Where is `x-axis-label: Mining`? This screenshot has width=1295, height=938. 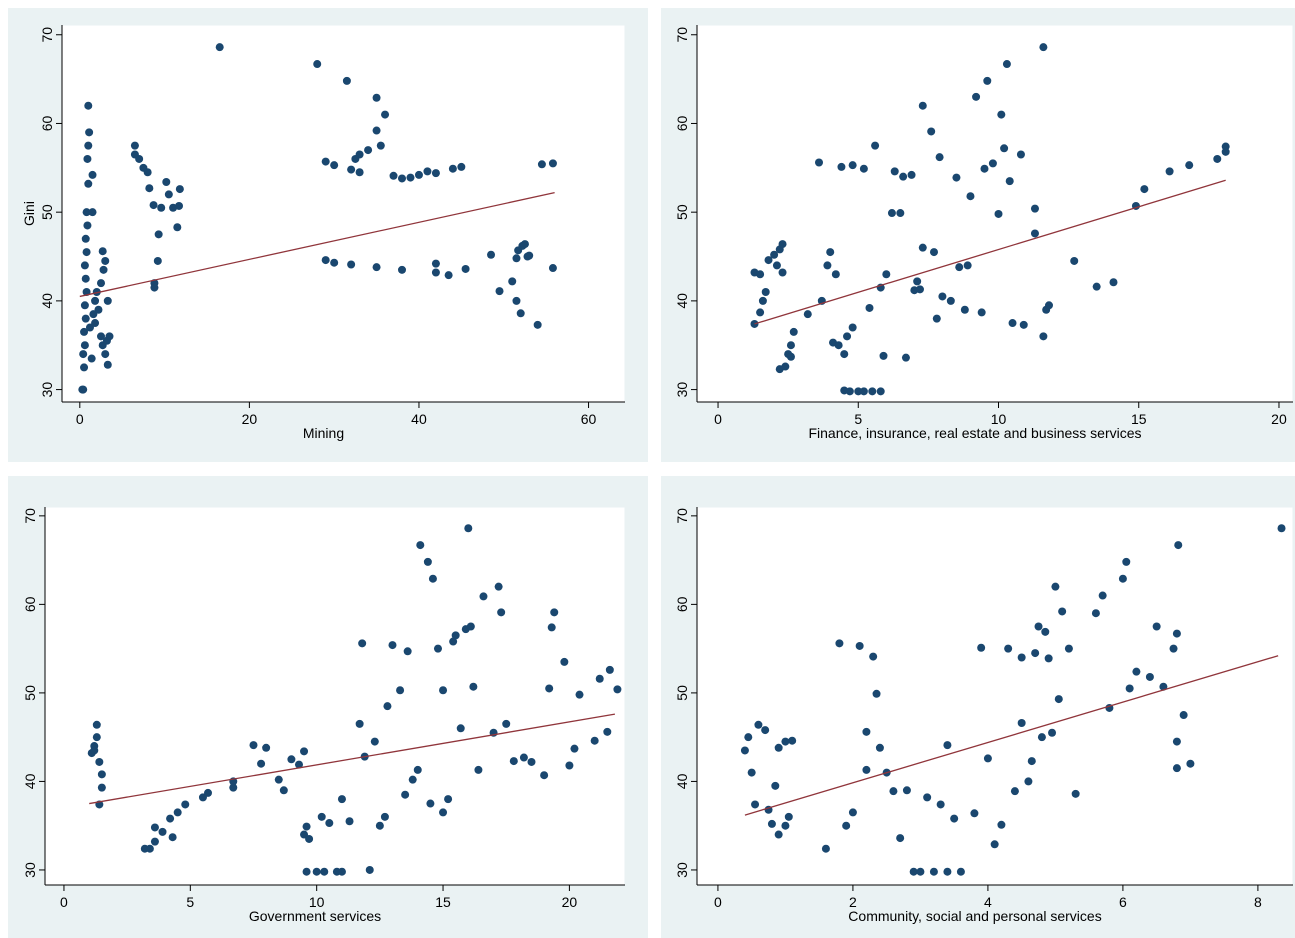 x-axis-label: Mining is located at coordinates (323, 433).